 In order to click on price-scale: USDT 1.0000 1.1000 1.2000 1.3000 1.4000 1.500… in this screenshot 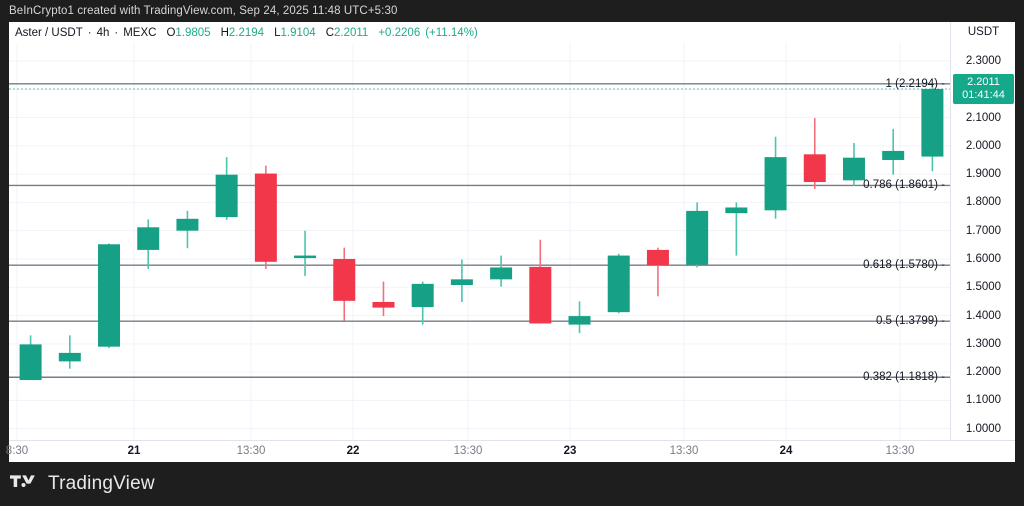, I will do `click(982, 231)`.